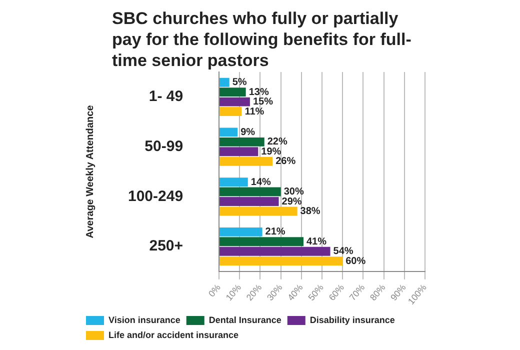  I want to click on legend-label: Life and/or accident insurance, so click(173, 335).